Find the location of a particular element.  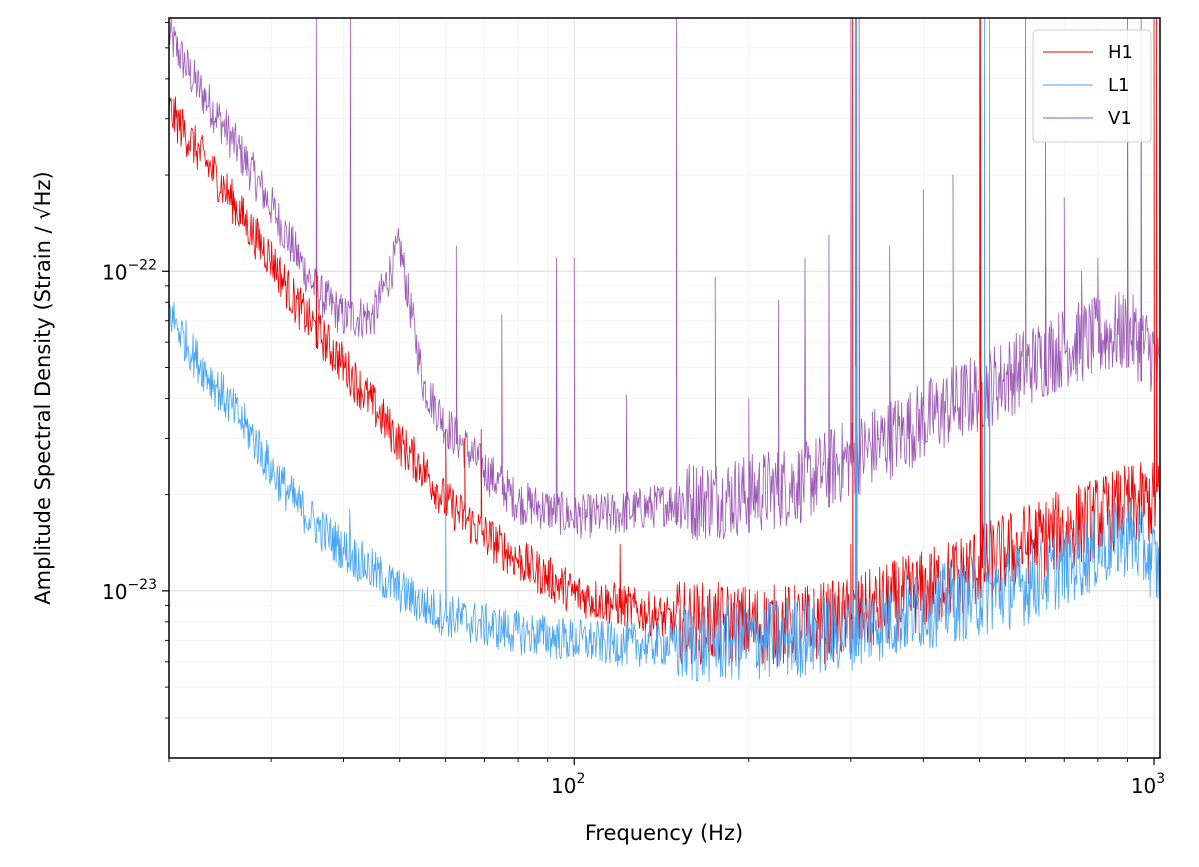

legend-label-v1: V1 is located at coordinates (1120, 118).